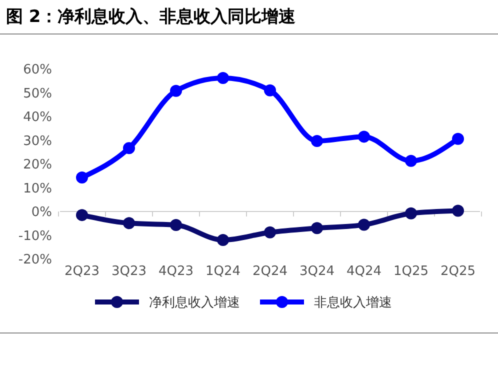  I want to click on x-tick-label: 1Q25, so click(411, 271).